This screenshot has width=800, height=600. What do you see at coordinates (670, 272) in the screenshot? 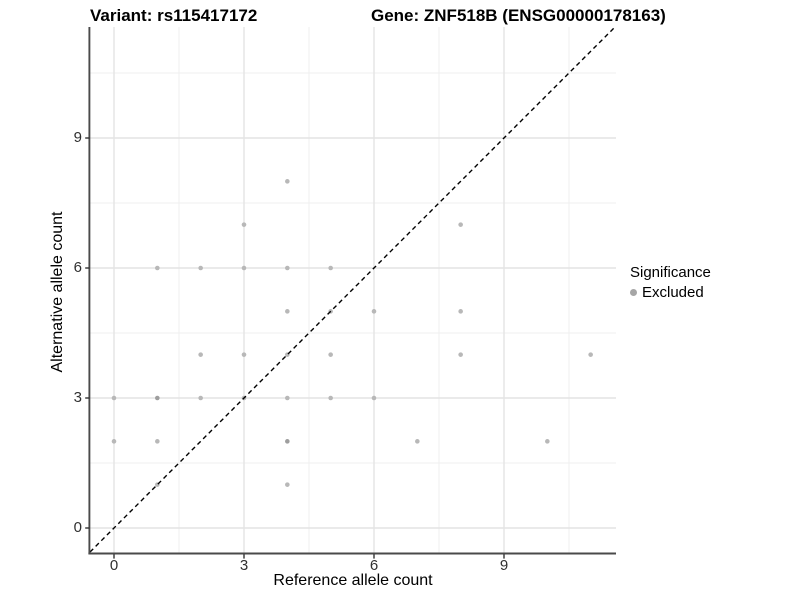
I see `legend-title: Significance` at bounding box center [670, 272].